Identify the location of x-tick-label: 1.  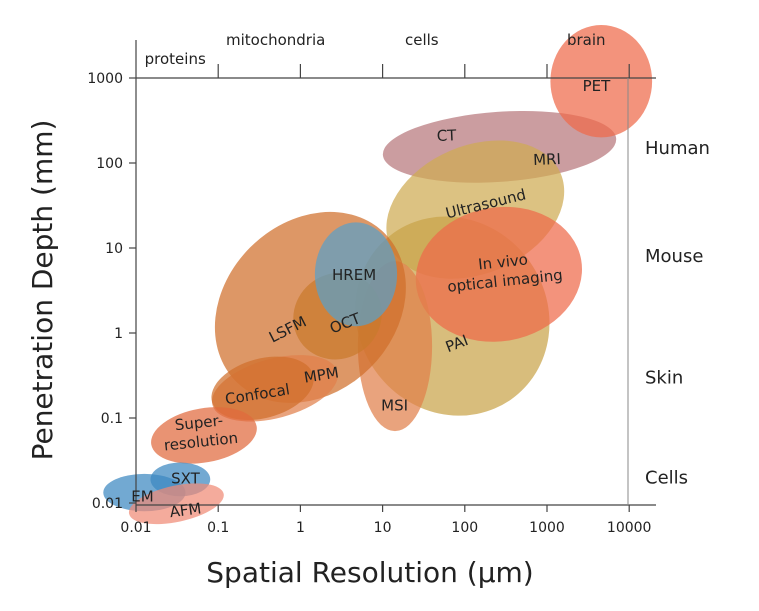
(300, 528).